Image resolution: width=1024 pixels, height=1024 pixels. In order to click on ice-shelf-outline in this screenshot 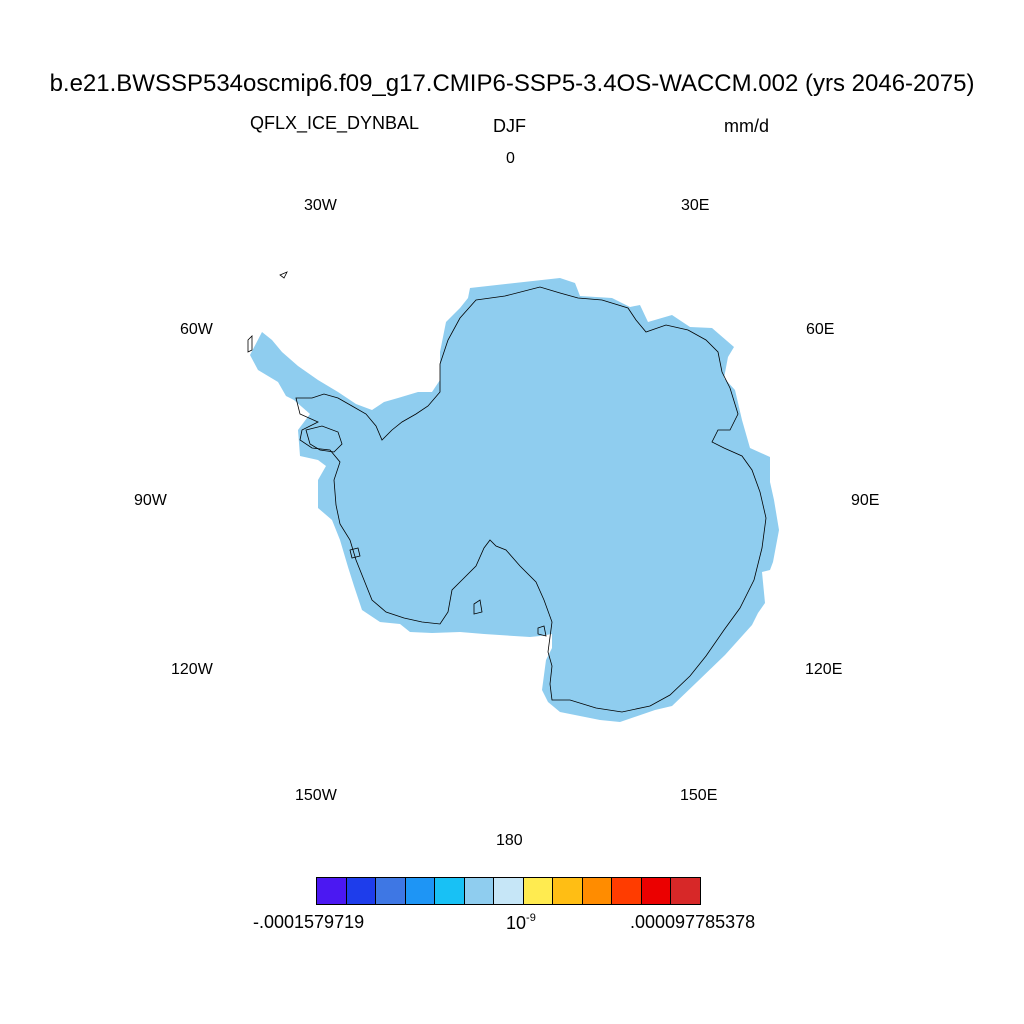, I will do `click(324, 439)`.